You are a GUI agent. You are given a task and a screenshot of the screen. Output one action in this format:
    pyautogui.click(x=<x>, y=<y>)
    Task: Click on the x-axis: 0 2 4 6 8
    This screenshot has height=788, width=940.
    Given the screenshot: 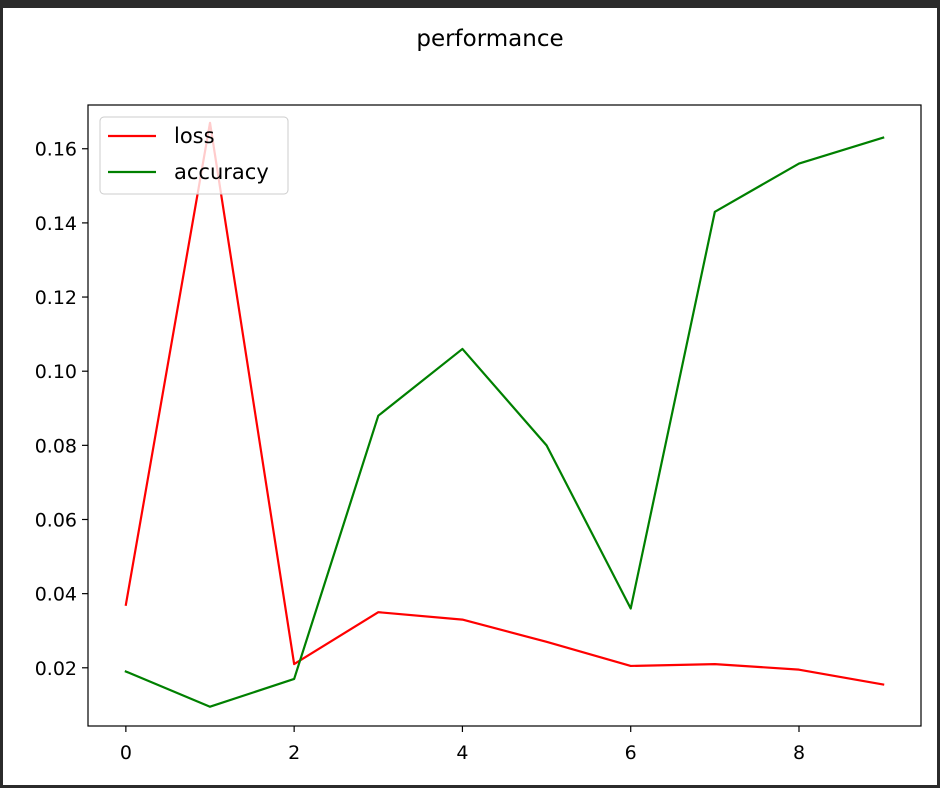 What is the action you would take?
    pyautogui.click(x=462, y=745)
    